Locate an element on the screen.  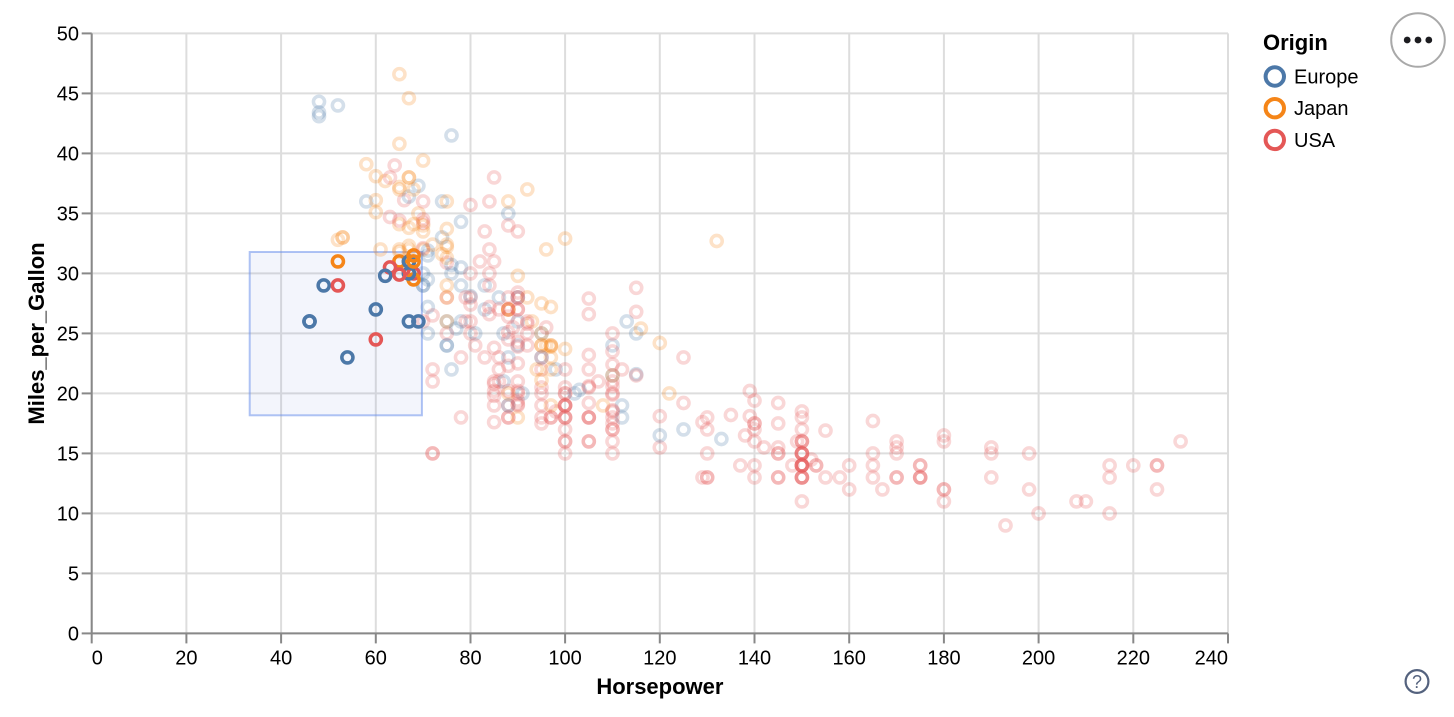
svg-text: 60 is located at coordinates (376, 659).